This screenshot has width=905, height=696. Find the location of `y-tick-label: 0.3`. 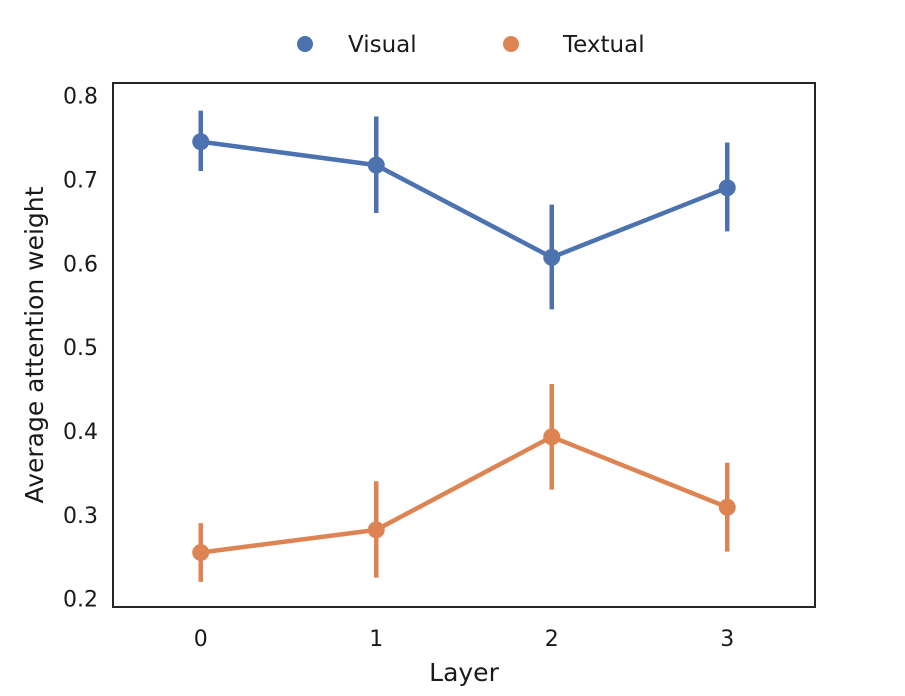

y-tick-label: 0.3 is located at coordinates (80, 516).